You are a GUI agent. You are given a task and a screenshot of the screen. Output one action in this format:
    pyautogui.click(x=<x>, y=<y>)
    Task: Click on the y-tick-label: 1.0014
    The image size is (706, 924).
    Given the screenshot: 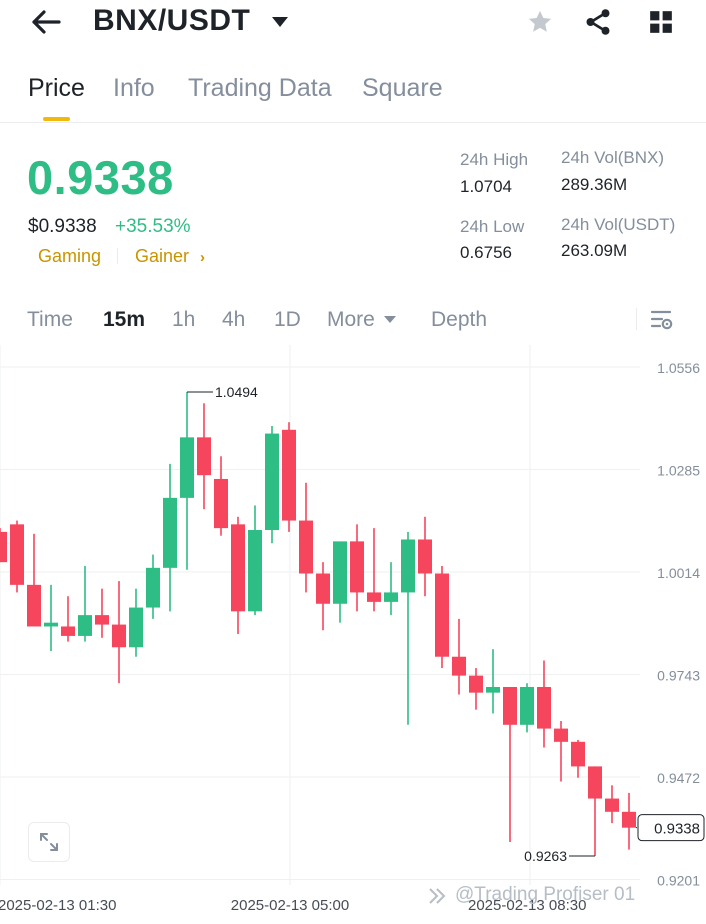 What is the action you would take?
    pyautogui.click(x=678, y=573)
    